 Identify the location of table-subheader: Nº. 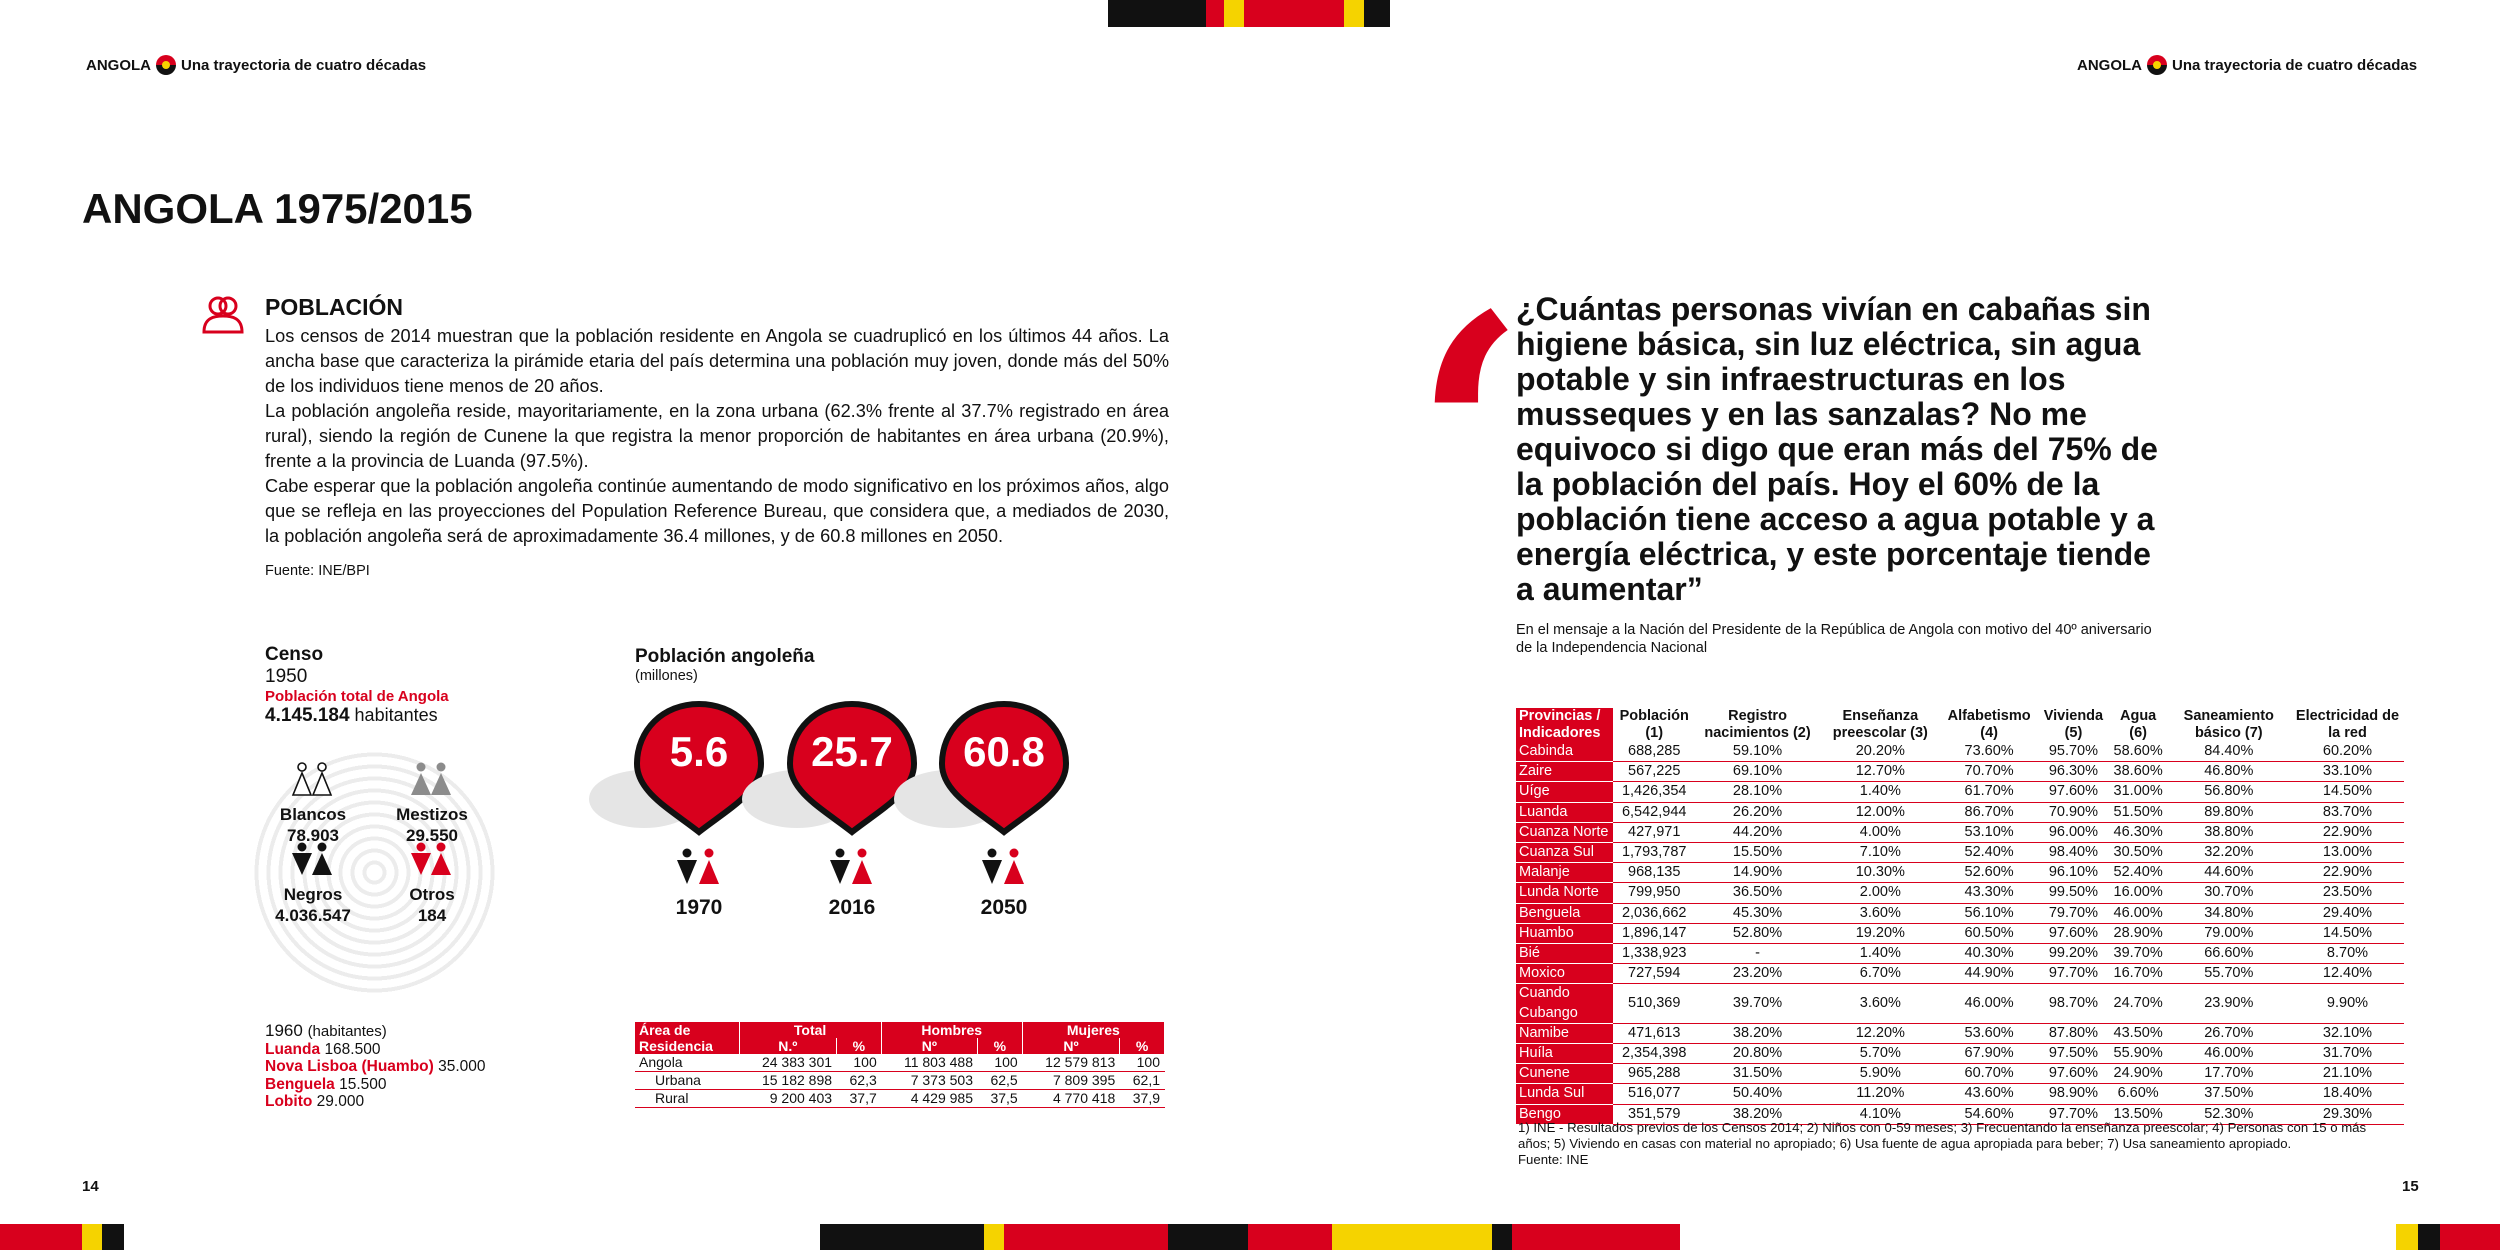
(930, 1046).